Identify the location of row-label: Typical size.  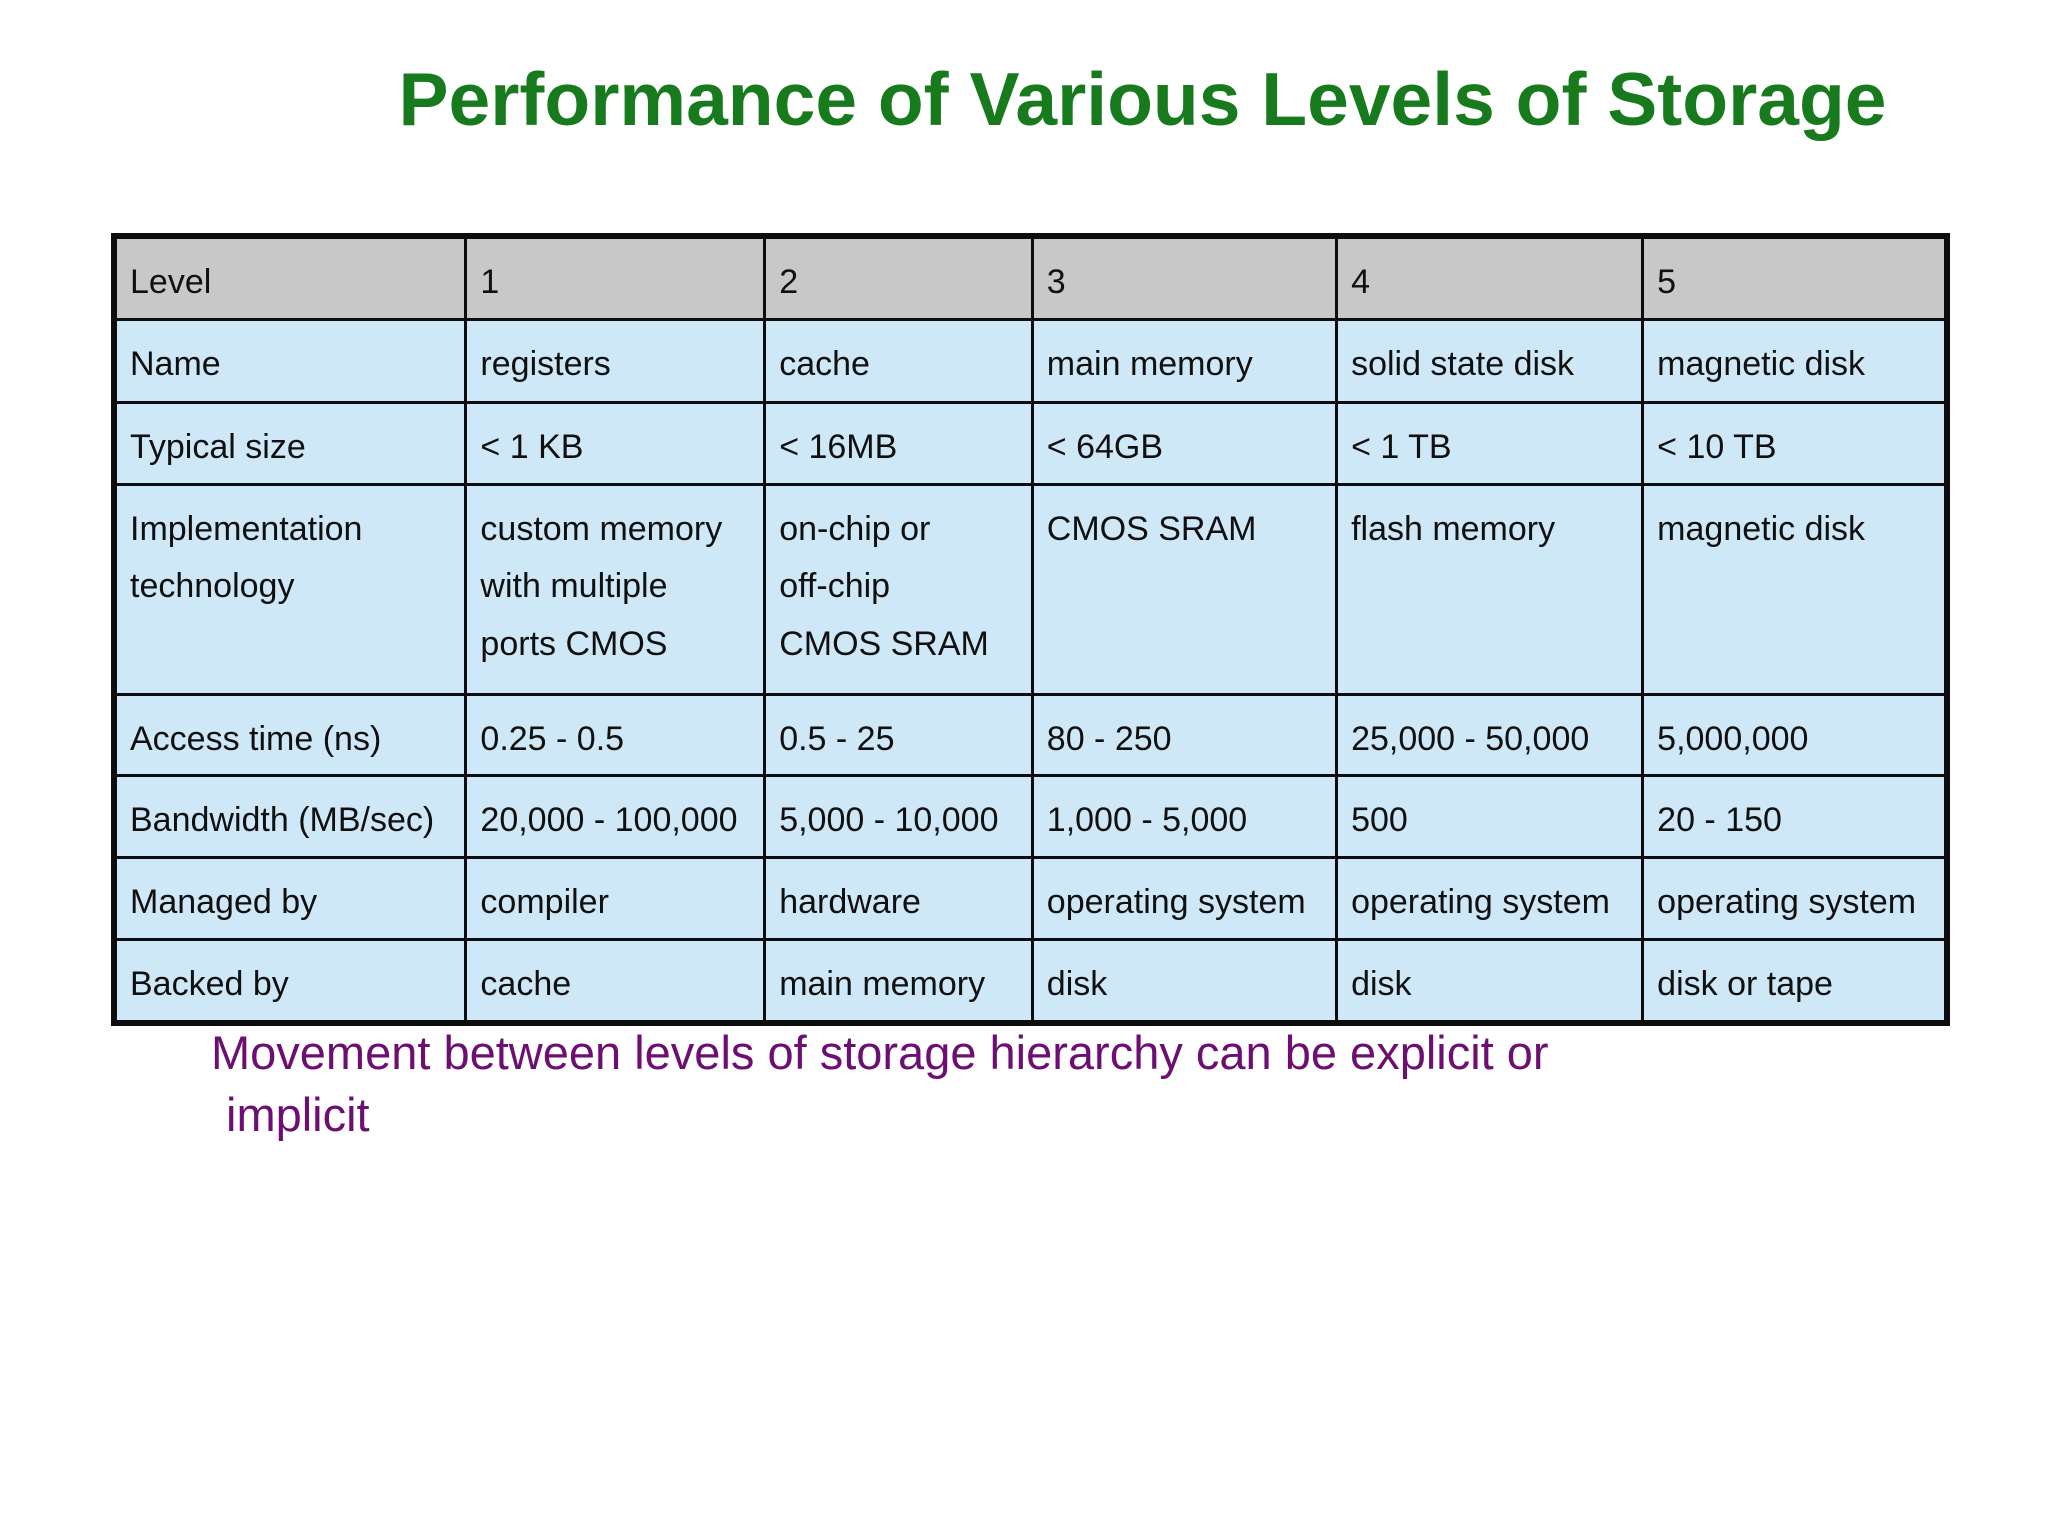
(290, 443).